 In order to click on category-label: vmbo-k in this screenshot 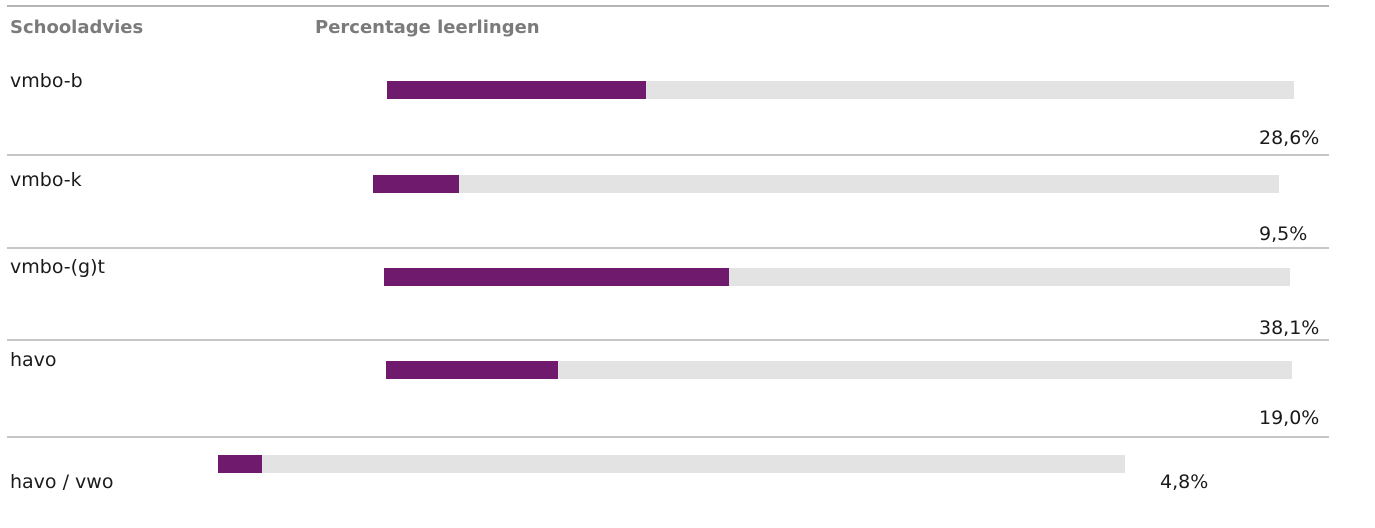, I will do `click(46, 180)`.